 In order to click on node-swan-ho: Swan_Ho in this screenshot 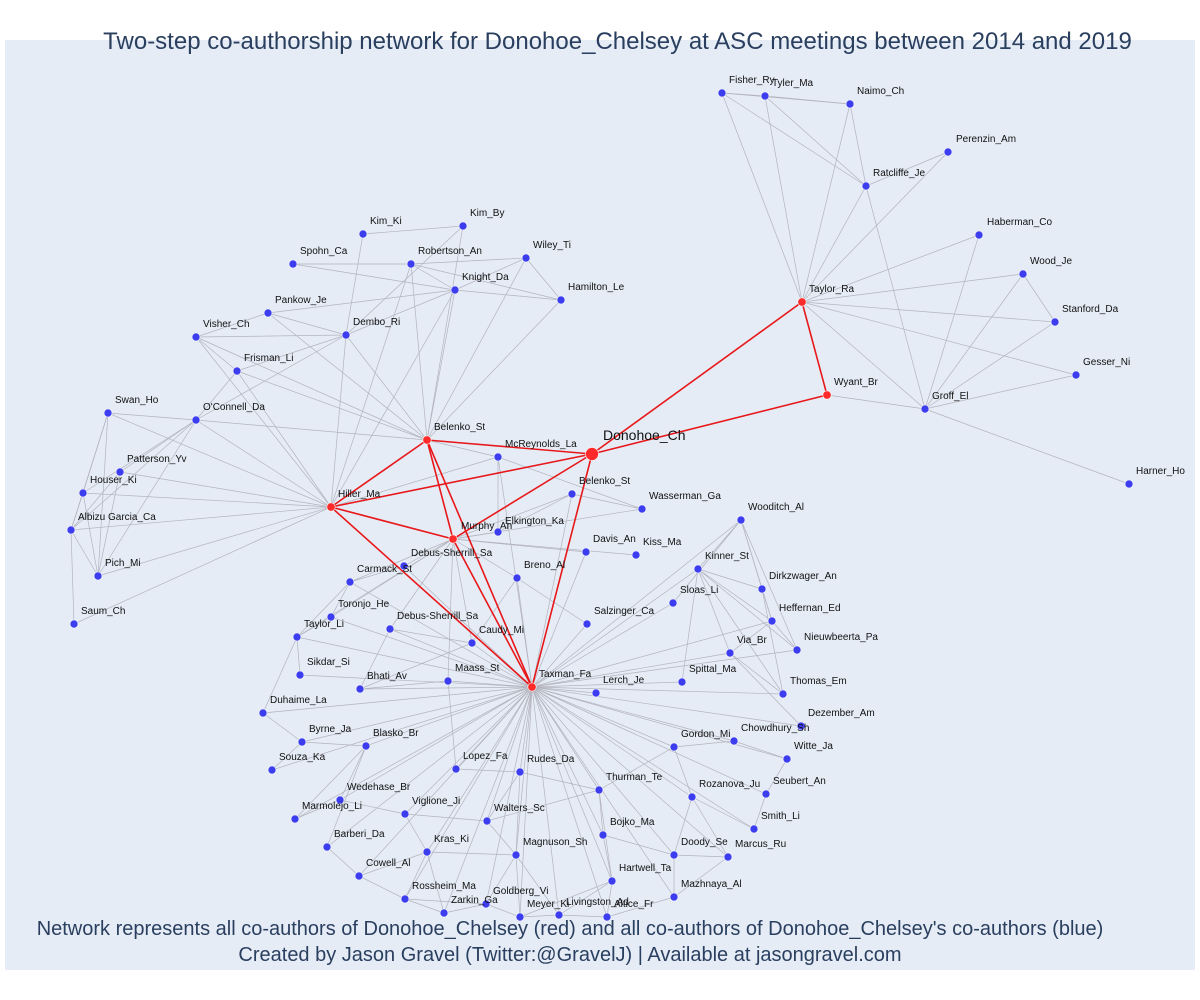, I will do `click(131, 406)`.